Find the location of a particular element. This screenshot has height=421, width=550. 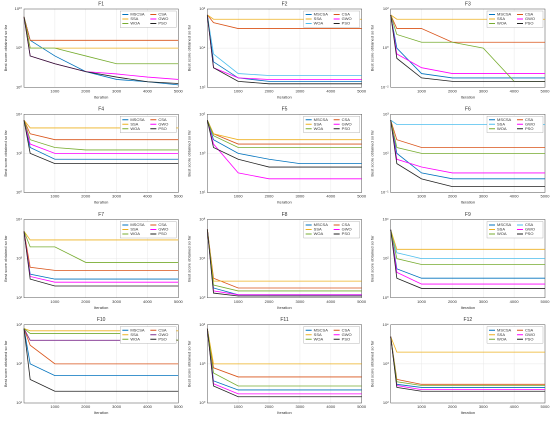

chart-title: F5 is located at coordinates (285, 110).